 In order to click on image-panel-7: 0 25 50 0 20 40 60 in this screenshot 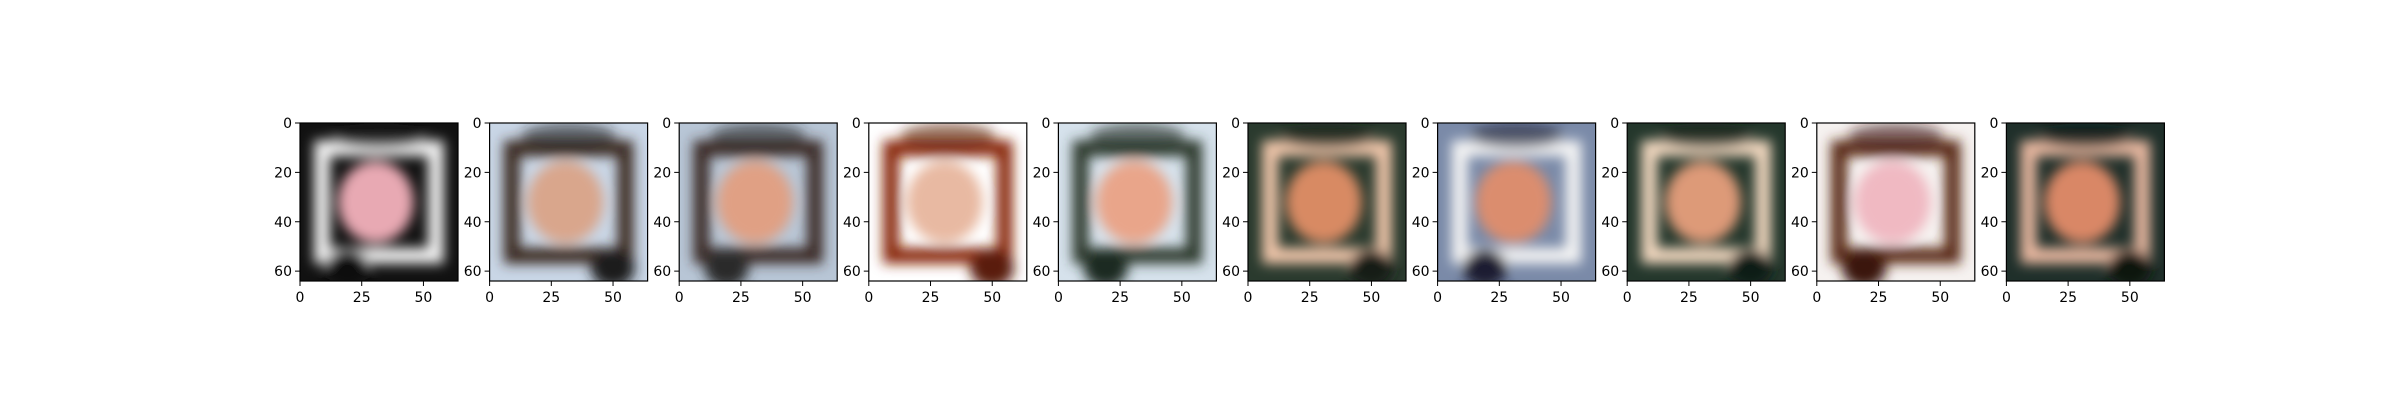, I will do `click(1504, 211)`.